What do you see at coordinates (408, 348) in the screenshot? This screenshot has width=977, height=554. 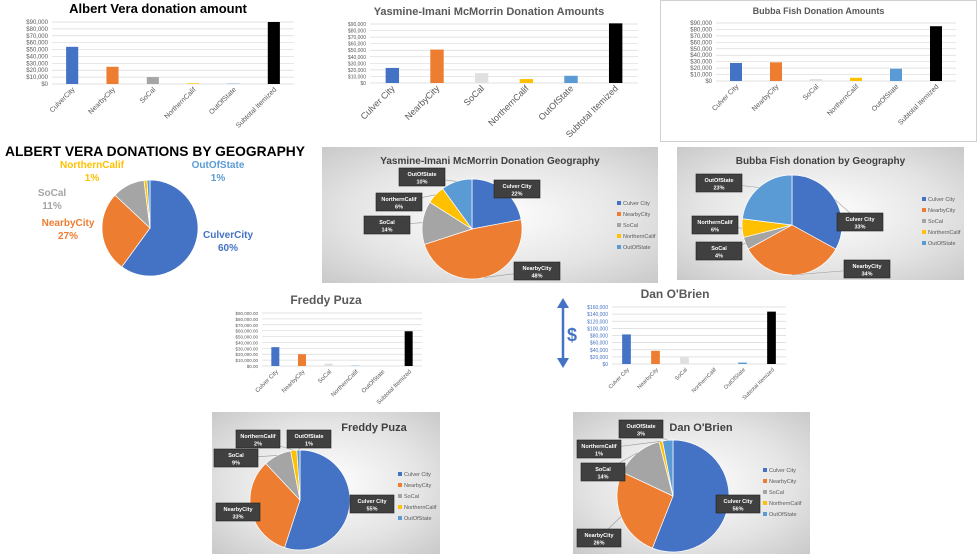 I see `bar-subtotal-itemized` at bounding box center [408, 348].